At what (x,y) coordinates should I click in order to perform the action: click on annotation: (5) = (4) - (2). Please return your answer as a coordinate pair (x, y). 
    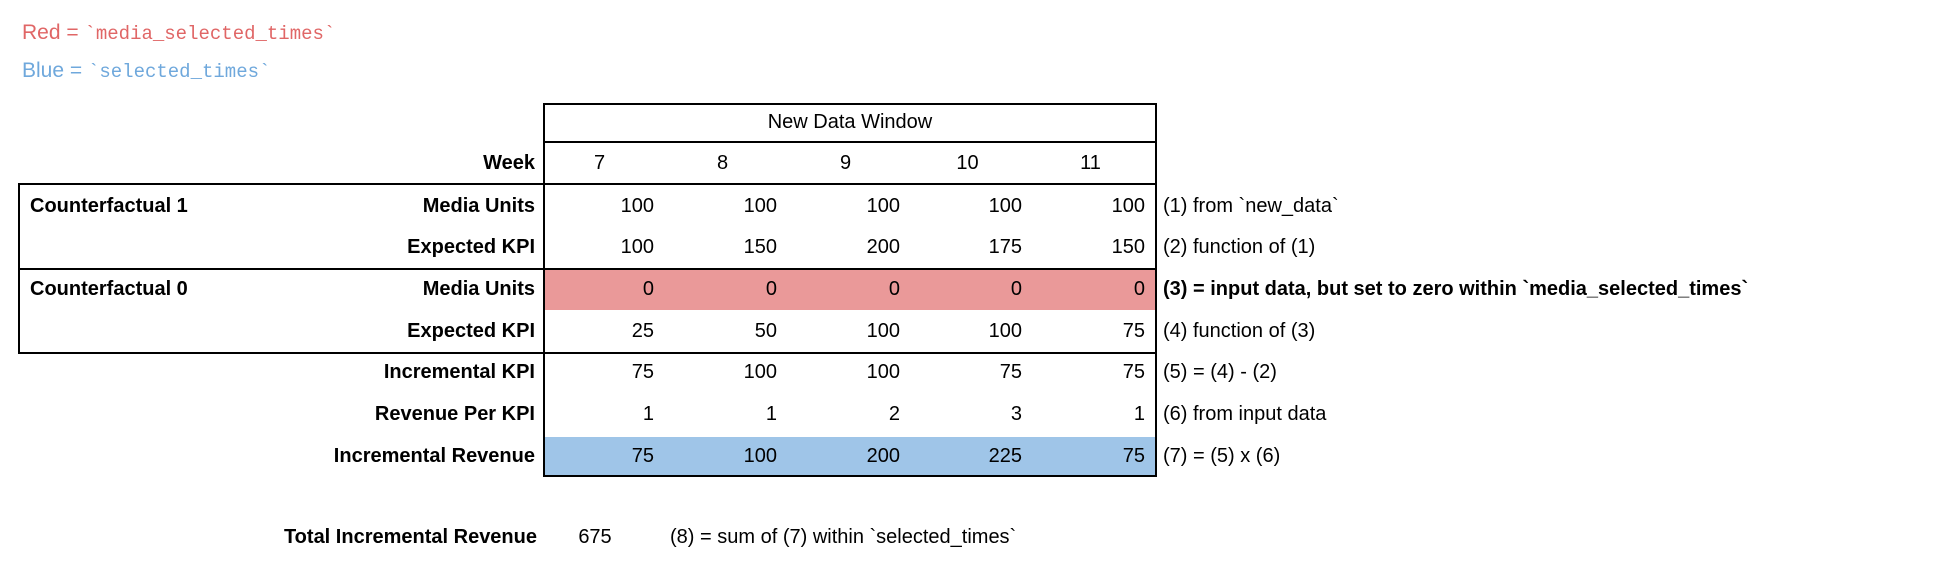
    Looking at the image, I should click on (1220, 372).